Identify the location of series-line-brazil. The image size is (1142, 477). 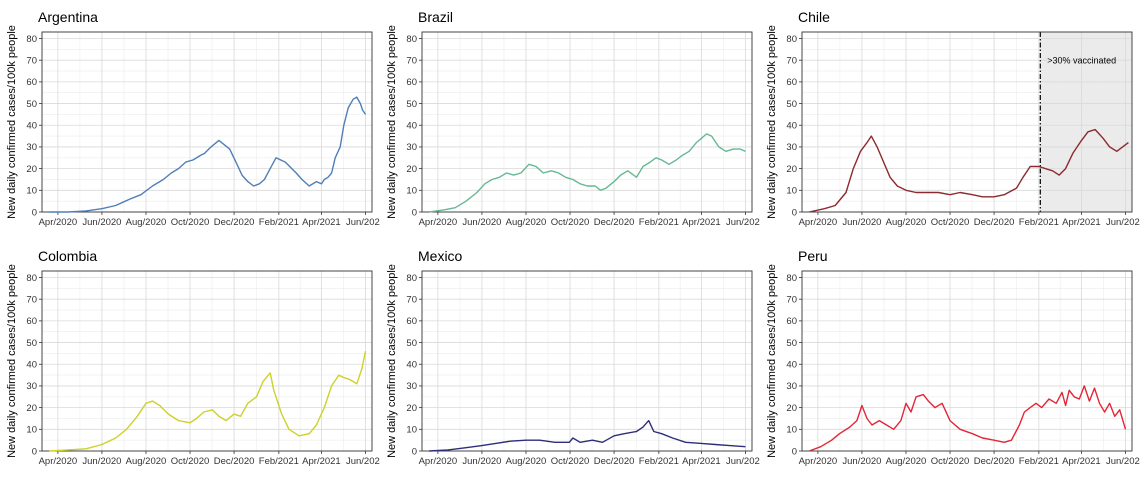
(587, 173).